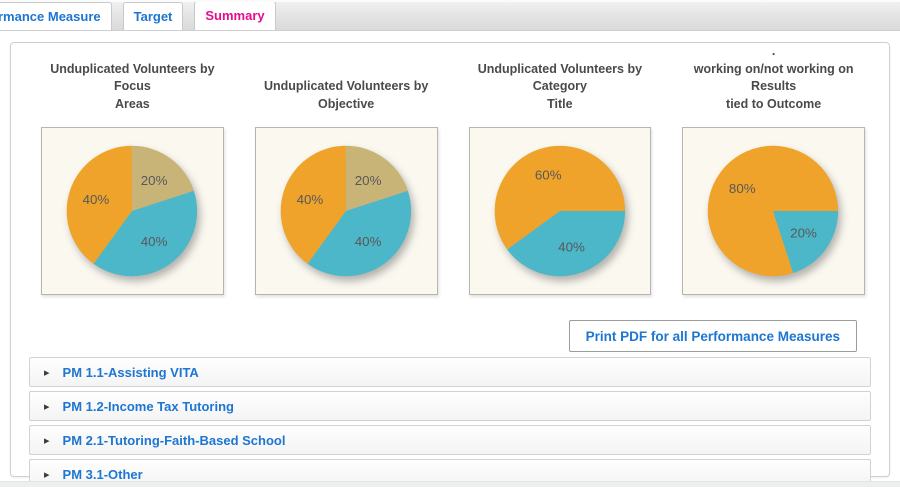 The image size is (900, 487). What do you see at coordinates (153, 16) in the screenshot?
I see `tab-target: Target` at bounding box center [153, 16].